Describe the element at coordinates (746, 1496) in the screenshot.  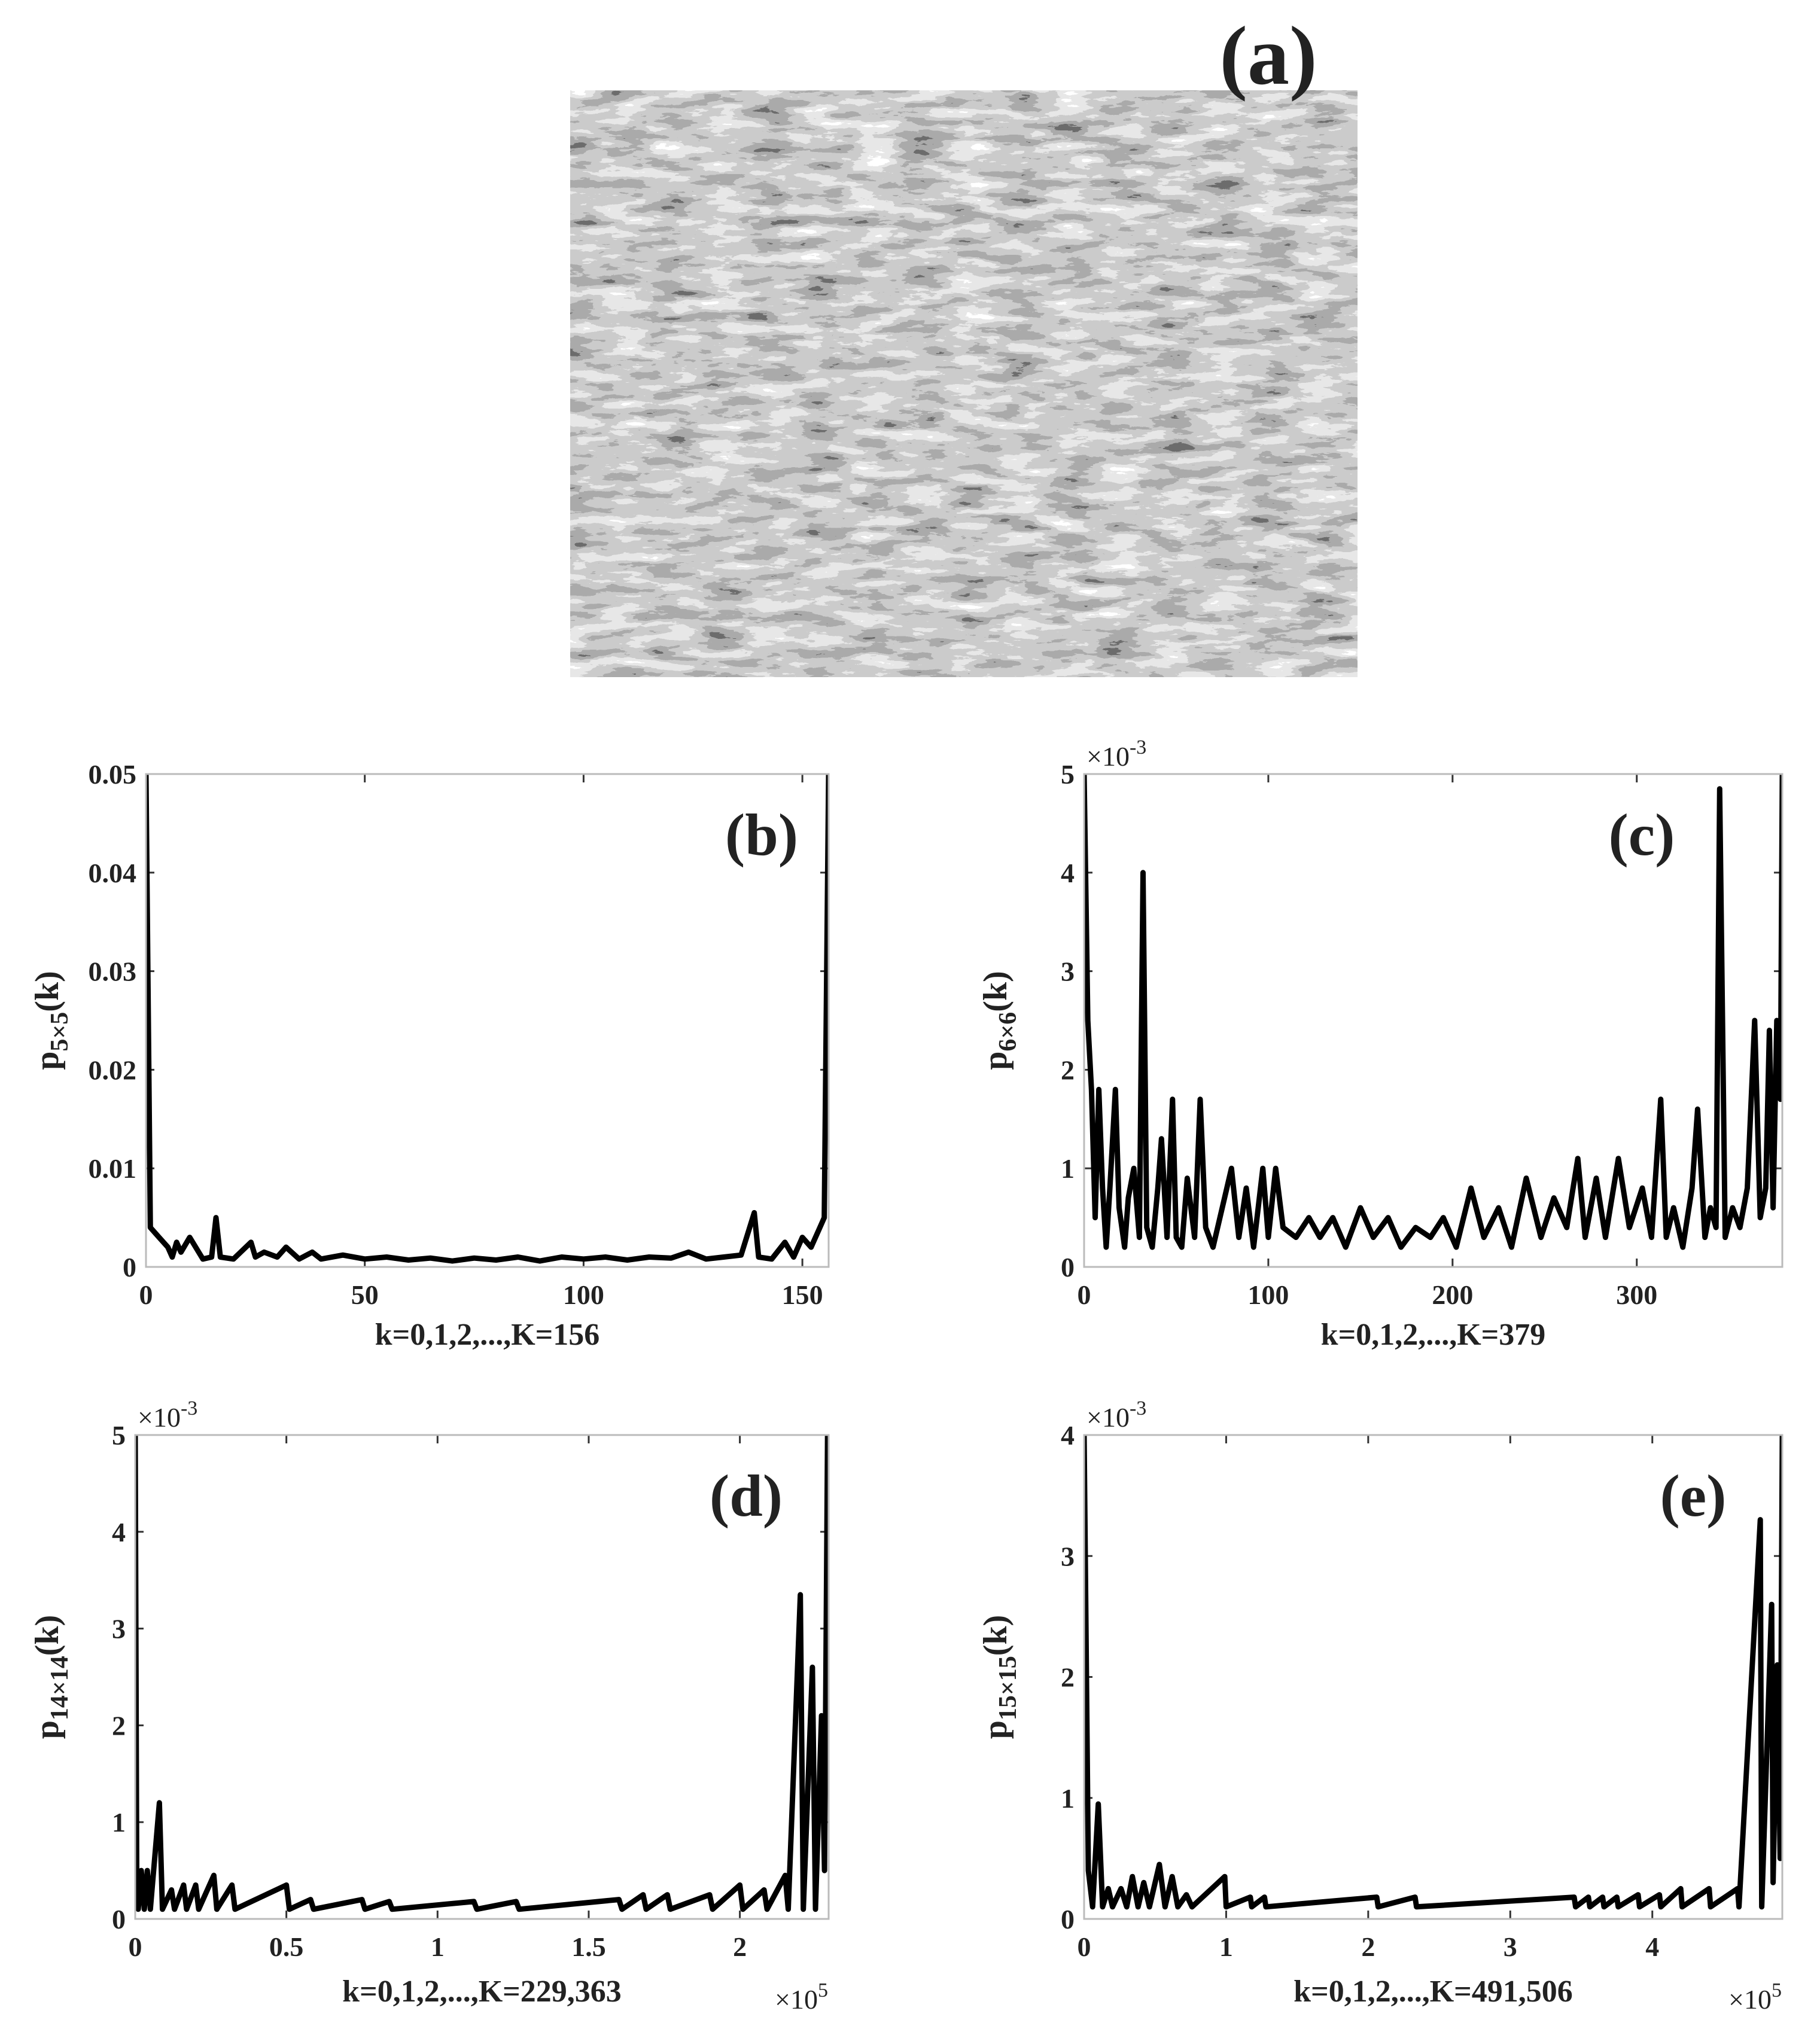
I see `panel-label: (d)` at that location.